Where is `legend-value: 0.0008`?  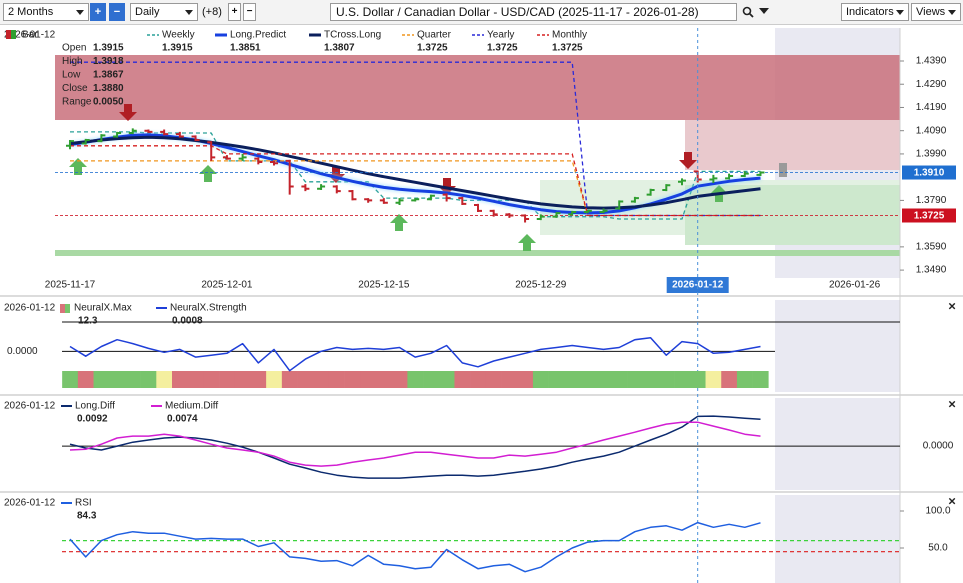
legend-value: 0.0008 is located at coordinates (187, 321).